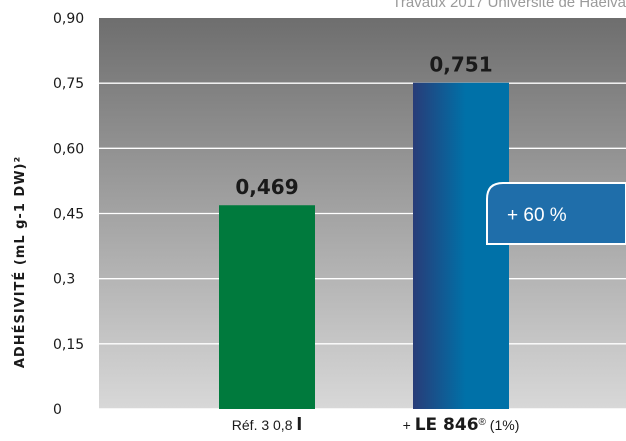 The width and height of the screenshot is (626, 441). What do you see at coordinates (68, 149) in the screenshot?
I see `y-tick-label: 0,60` at bounding box center [68, 149].